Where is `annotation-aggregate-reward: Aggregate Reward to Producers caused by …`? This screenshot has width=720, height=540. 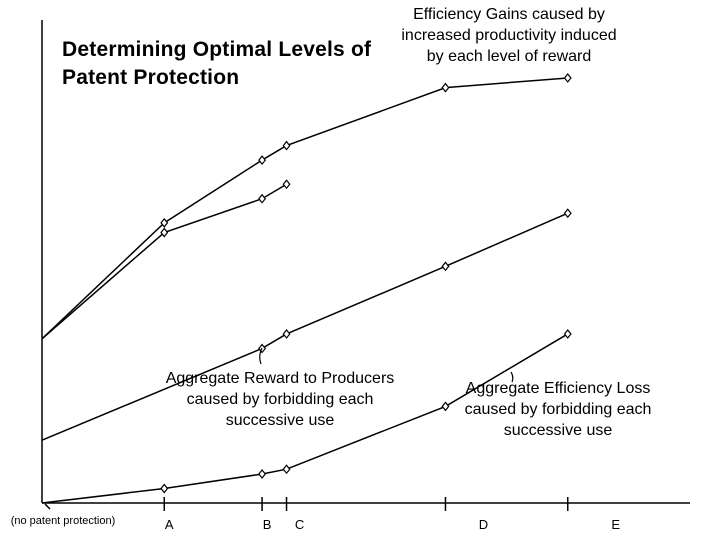
annotation-aggregate-reward: Aggregate Reward to Producers caused by … is located at coordinates (280, 399).